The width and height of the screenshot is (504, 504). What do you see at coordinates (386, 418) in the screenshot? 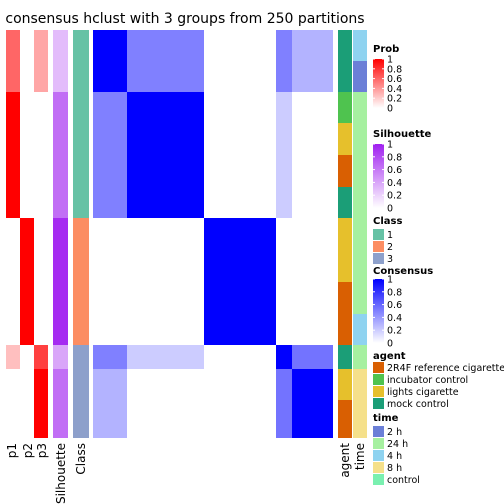
I see `time-legend-title: time` at bounding box center [386, 418].